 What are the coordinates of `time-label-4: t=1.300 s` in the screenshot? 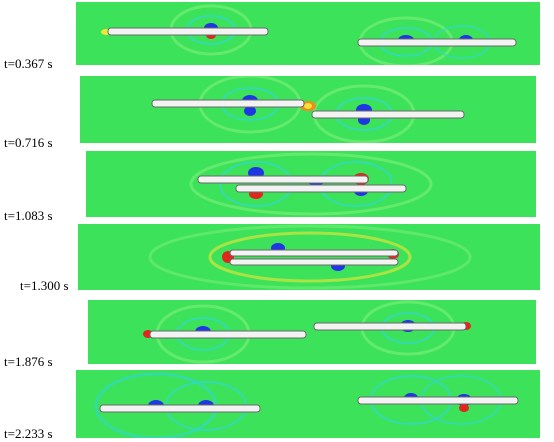 It's located at (44, 285).